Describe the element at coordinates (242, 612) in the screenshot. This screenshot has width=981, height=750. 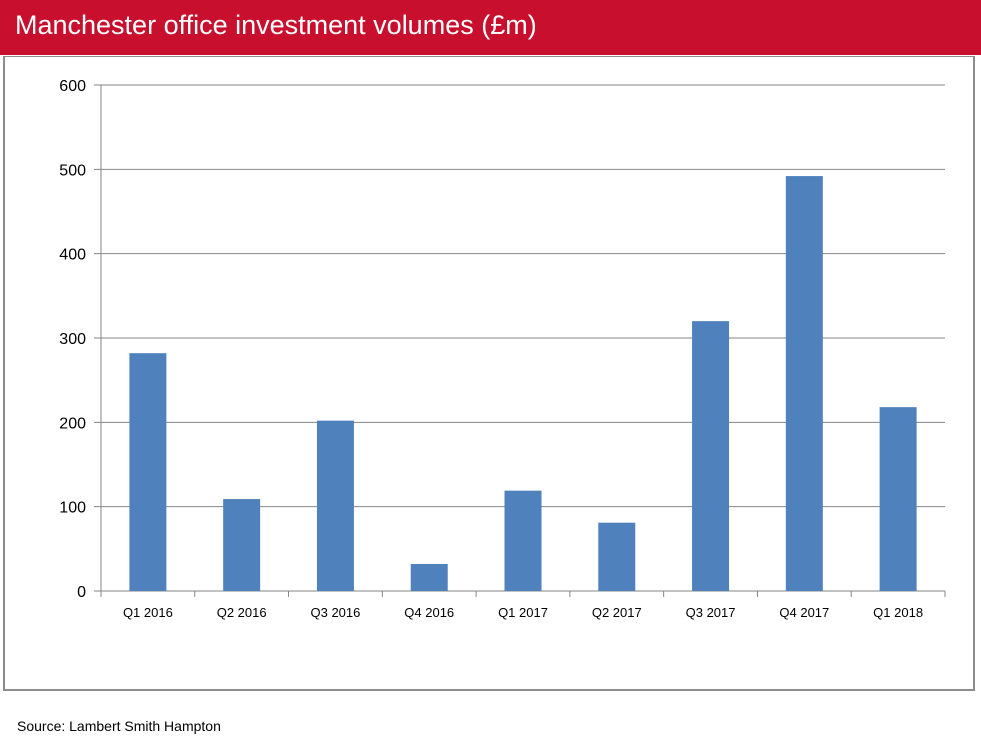
I see `x-tick-label: Q2 2016` at that location.